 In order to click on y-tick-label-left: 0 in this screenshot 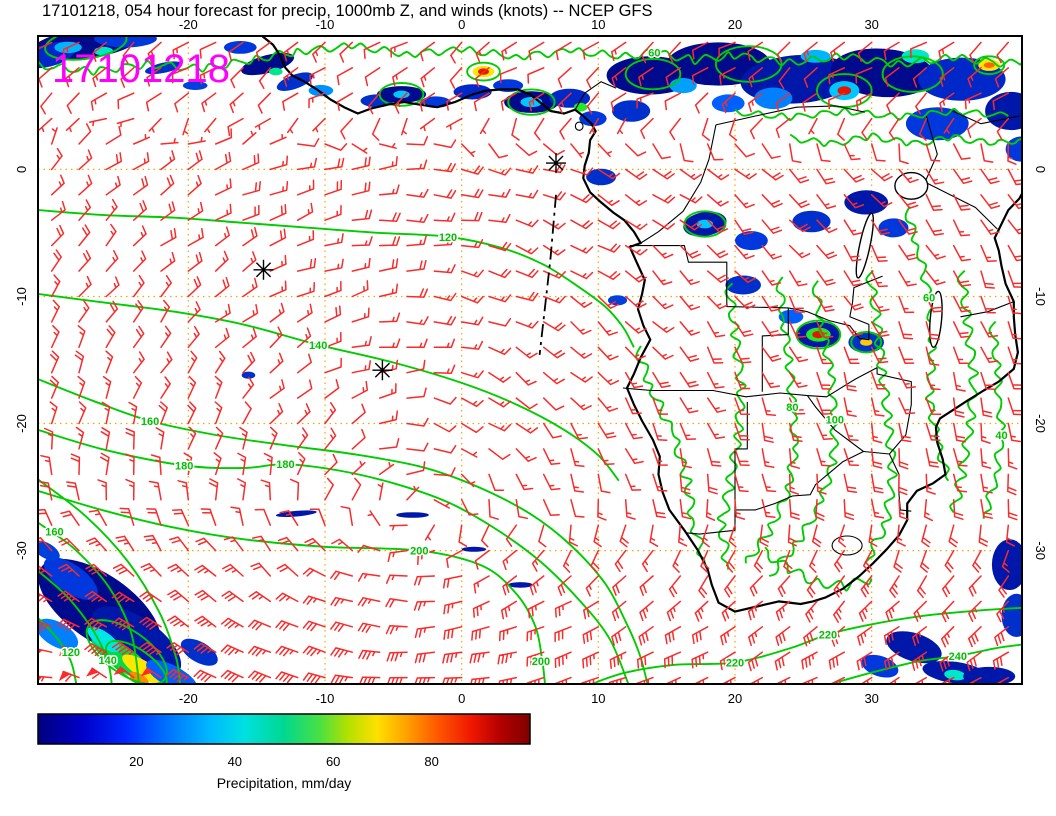, I will do `click(21, 169)`.